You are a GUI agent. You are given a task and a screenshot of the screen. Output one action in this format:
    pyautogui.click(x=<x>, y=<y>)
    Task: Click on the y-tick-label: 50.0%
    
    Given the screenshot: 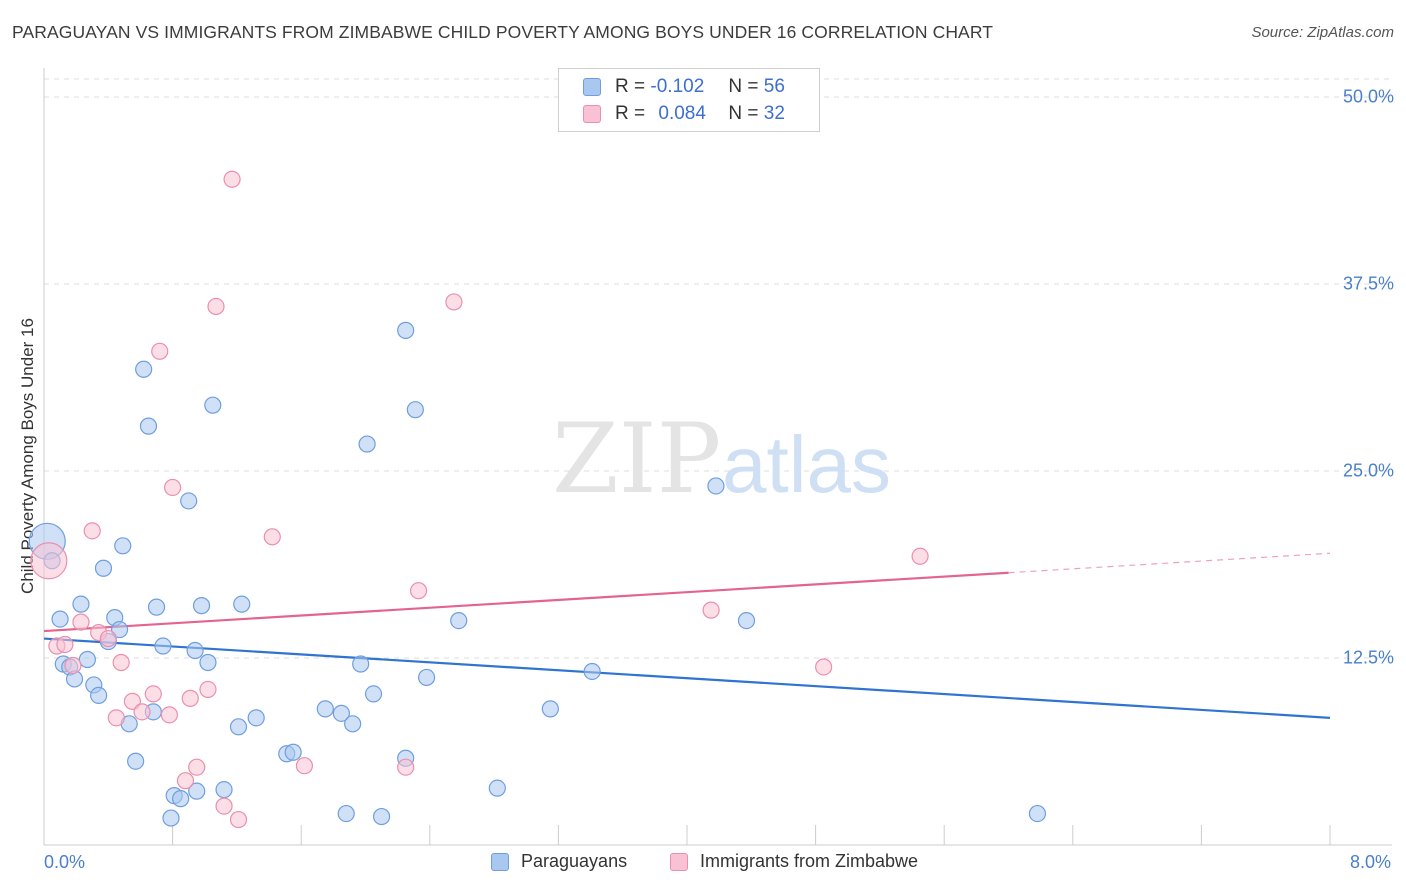 What is the action you would take?
    pyautogui.click(x=1368, y=96)
    